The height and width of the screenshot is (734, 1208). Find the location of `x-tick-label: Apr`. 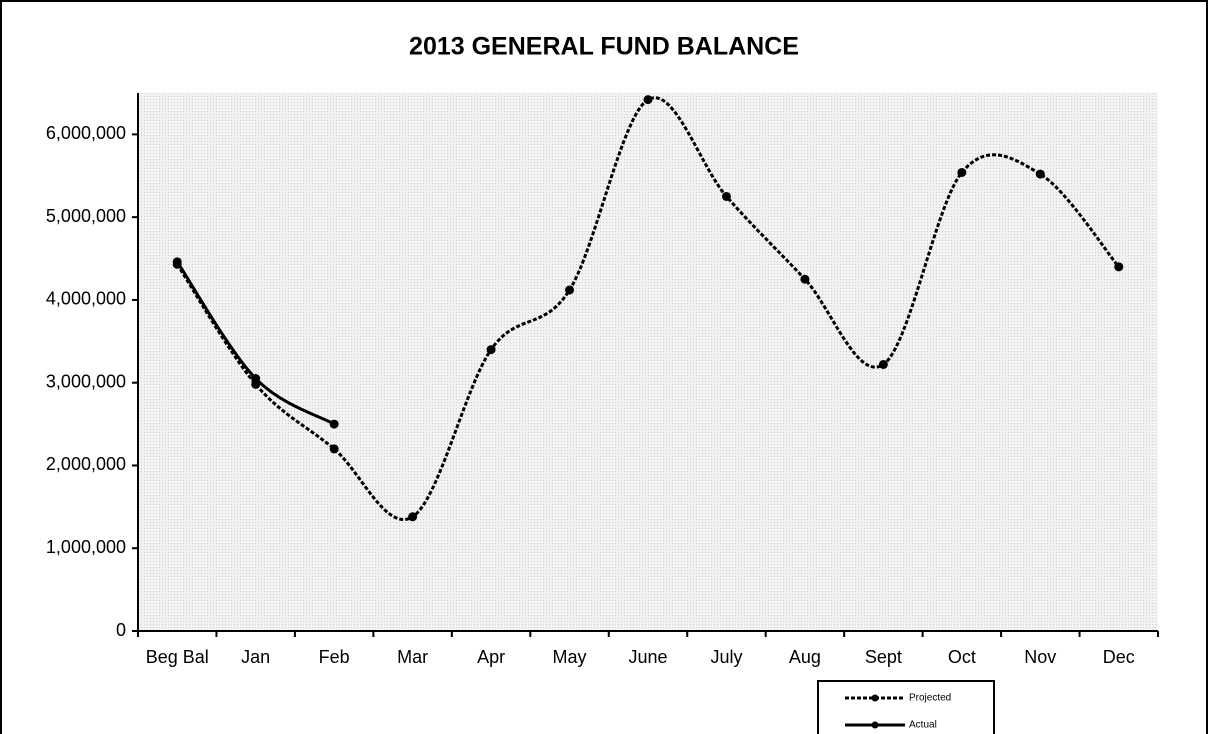

x-tick-label: Apr is located at coordinates (491, 657).